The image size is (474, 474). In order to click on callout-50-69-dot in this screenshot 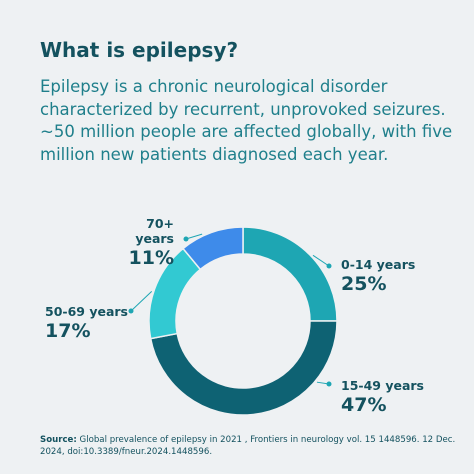, I will do `click(131, 311)`.